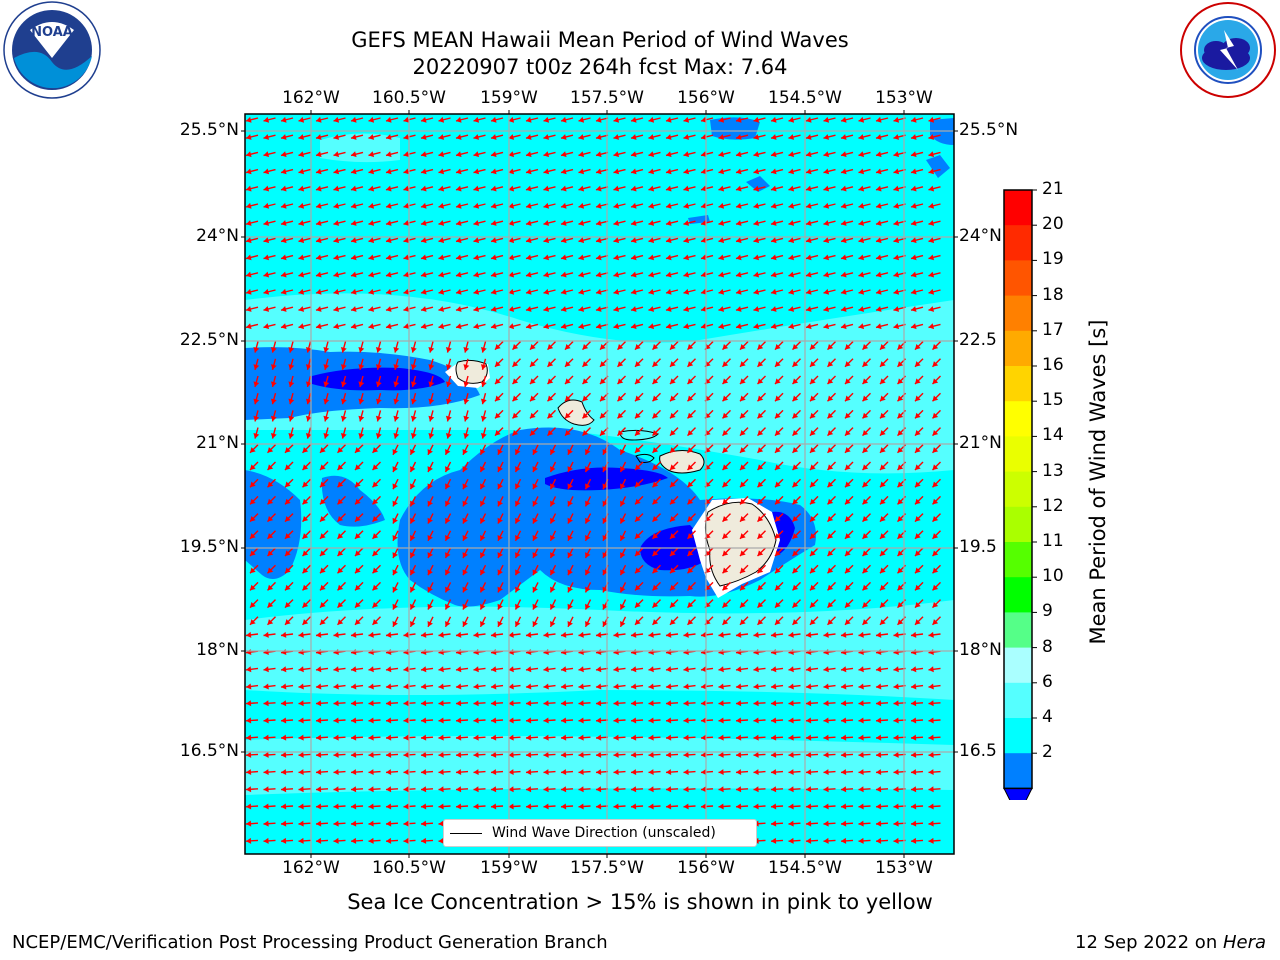 This screenshot has width=1280, height=960. What do you see at coordinates (706, 98) in the screenshot?
I see `lon-top-label: 156°W` at bounding box center [706, 98].